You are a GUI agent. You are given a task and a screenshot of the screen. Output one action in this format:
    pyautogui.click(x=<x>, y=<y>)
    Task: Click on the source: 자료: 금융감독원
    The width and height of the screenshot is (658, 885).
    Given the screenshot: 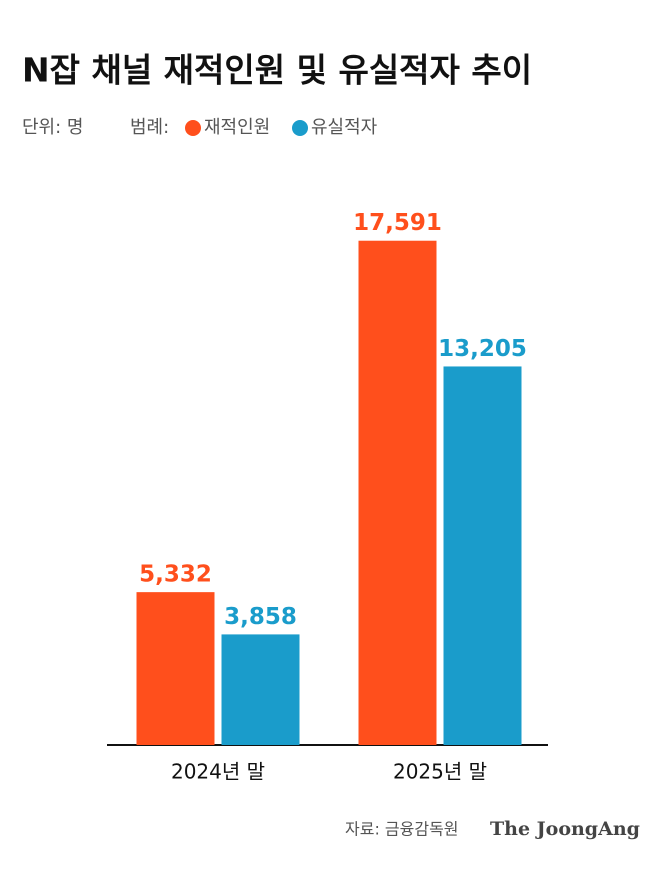 What is the action you would take?
    pyautogui.click(x=402, y=829)
    